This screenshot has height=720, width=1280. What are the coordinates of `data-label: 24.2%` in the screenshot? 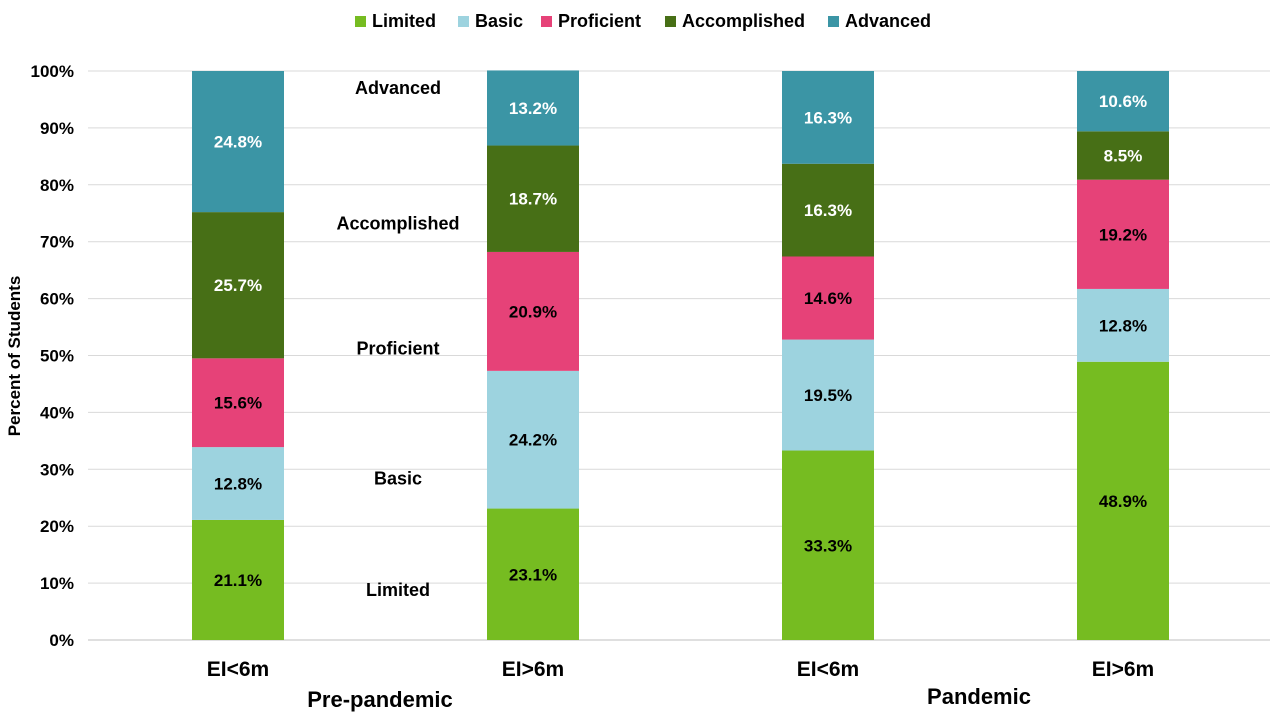 It's located at (533, 440).